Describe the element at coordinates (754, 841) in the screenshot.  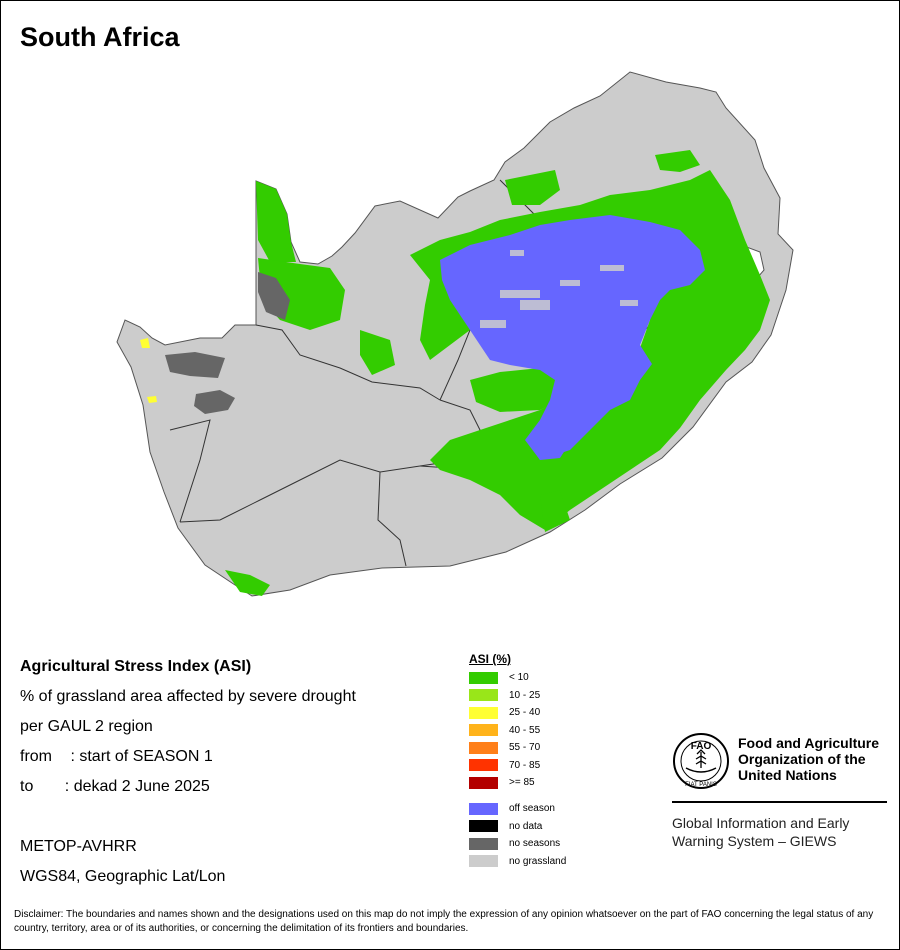
I see `giews-line-2: Warning System – GIEWS` at that location.